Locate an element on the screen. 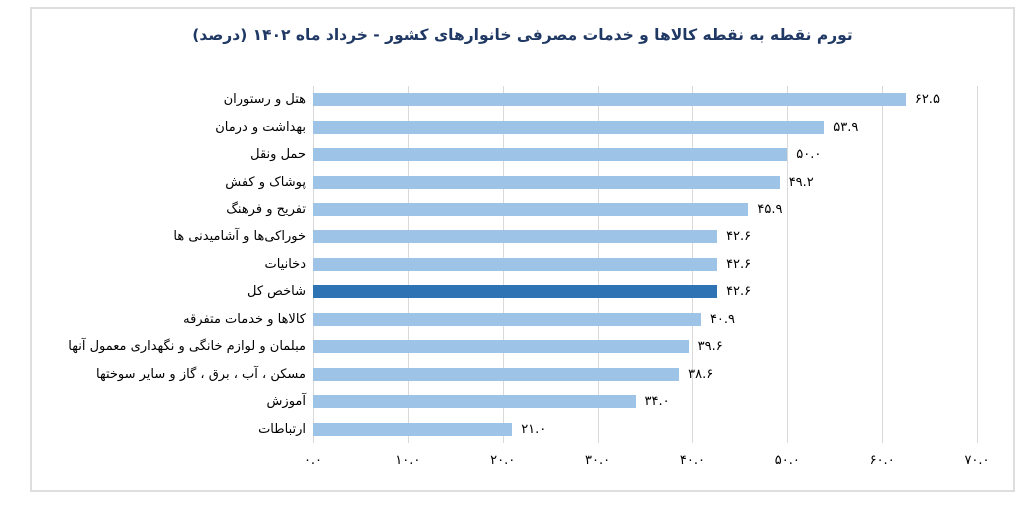  category-label-row: پوشاک و کفش is located at coordinates (173, 181).